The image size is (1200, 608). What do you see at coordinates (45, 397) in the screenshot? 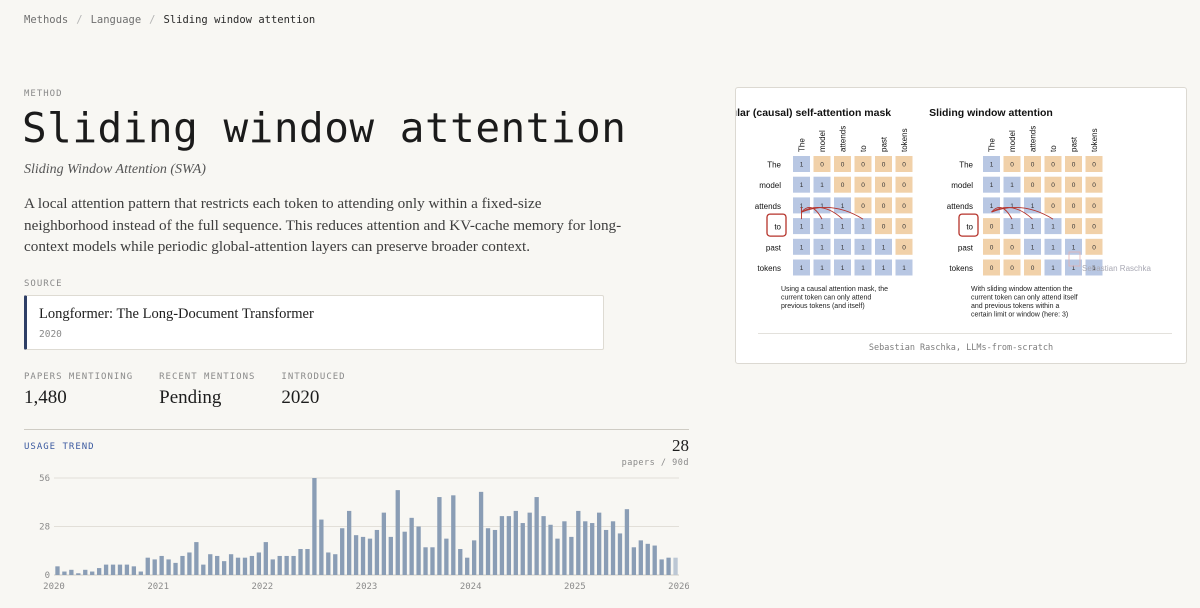
I see `stat-value: 1,480` at bounding box center [45, 397].